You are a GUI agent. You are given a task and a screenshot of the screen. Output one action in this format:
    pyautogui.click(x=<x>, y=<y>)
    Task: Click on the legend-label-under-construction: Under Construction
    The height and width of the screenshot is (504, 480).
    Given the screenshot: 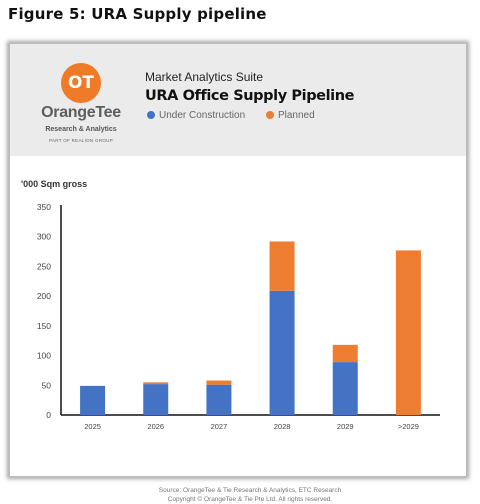 What is the action you would take?
    pyautogui.click(x=202, y=115)
    